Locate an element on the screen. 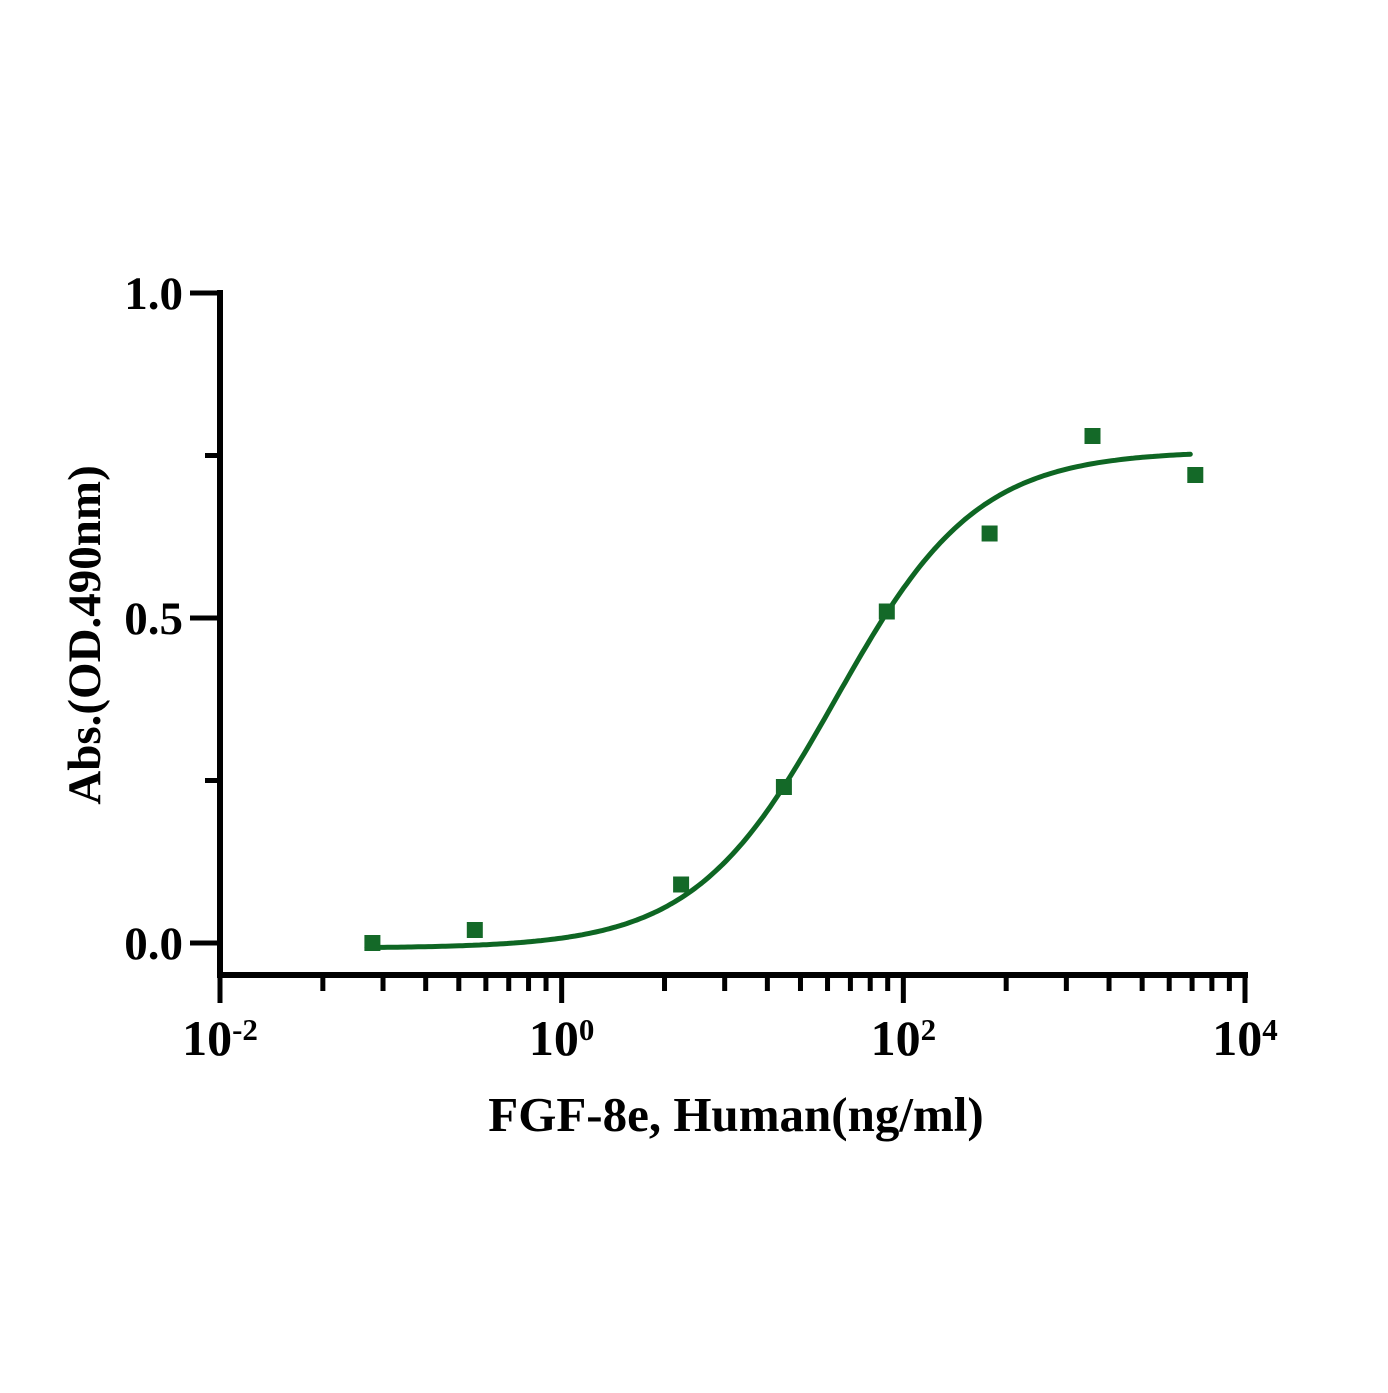 This screenshot has width=1388, height=1393. y-axis-title: Abs.(OD.490nm) is located at coordinates (85, 634).